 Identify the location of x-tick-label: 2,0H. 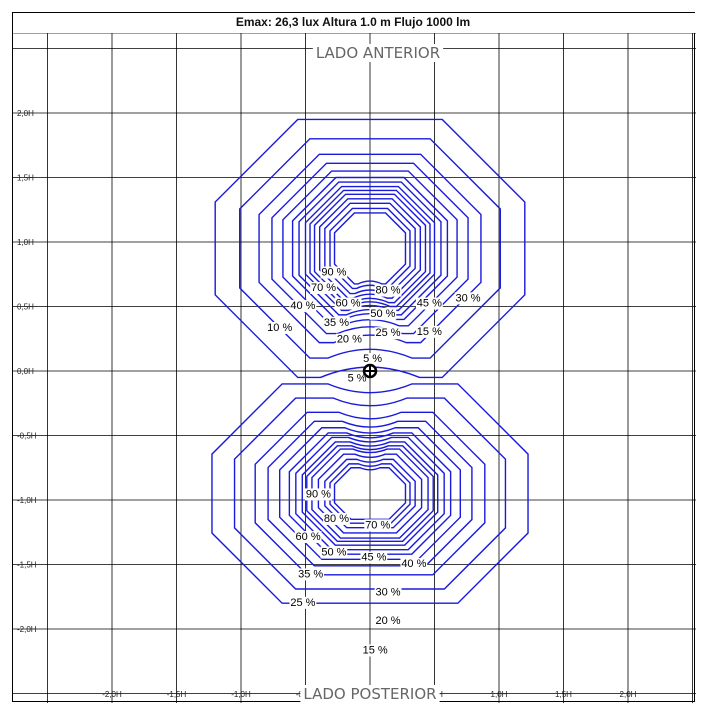
(628, 694).